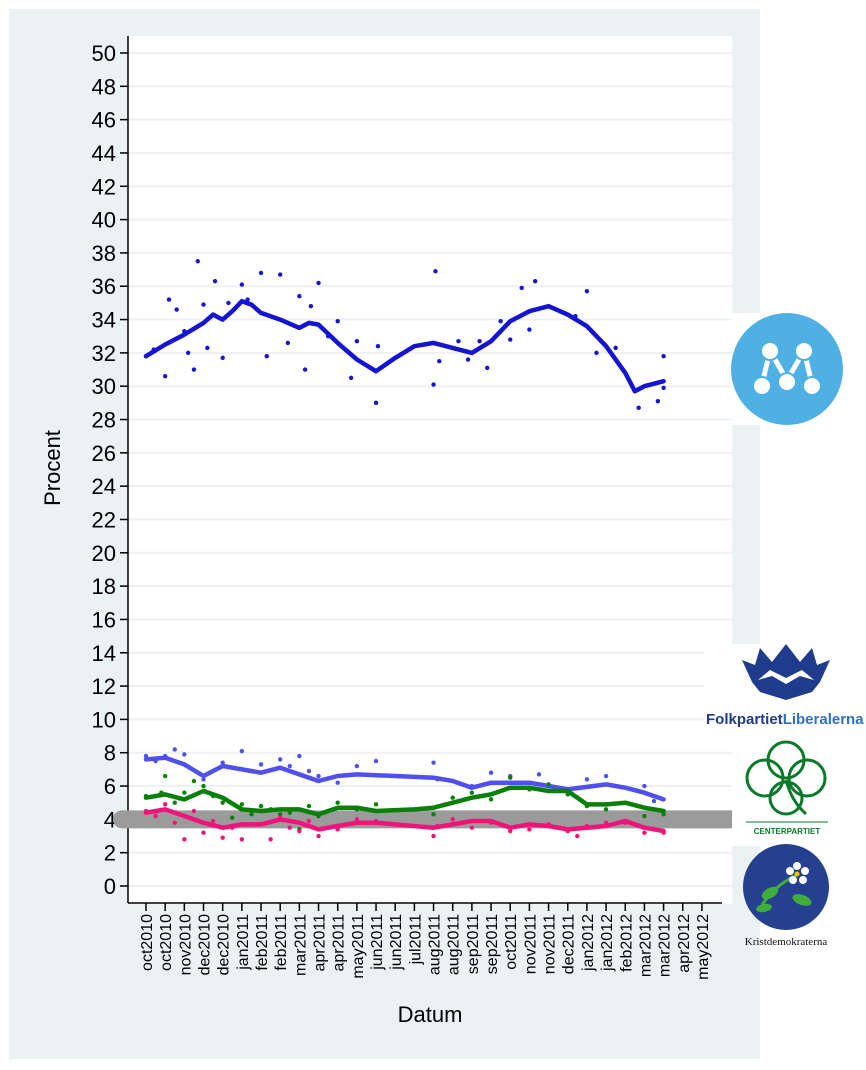 This screenshot has height=1070, width=866. I want to click on x-tick-label: jan2012, so click(588, 943).